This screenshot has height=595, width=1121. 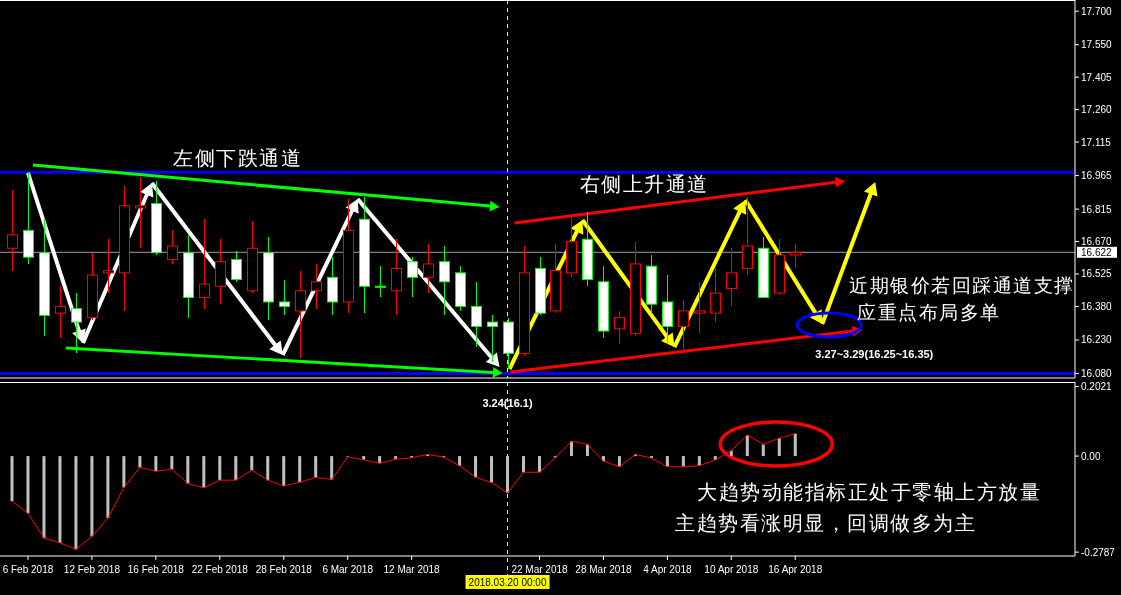 I want to click on y-tick-label: 17.115, so click(x=1096, y=142).